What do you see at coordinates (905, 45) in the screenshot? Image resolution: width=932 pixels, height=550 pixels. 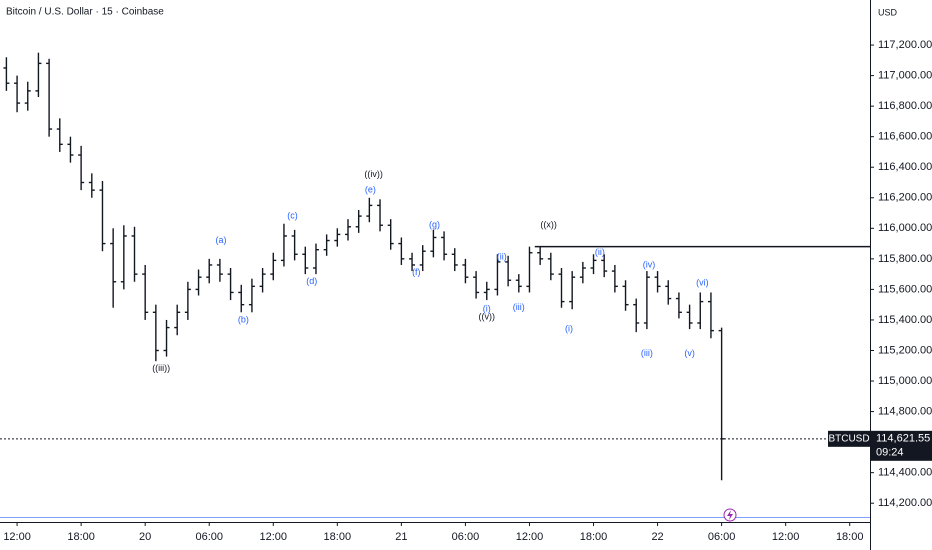 I see `y-tick-label: 117,200.00` at bounding box center [905, 45].